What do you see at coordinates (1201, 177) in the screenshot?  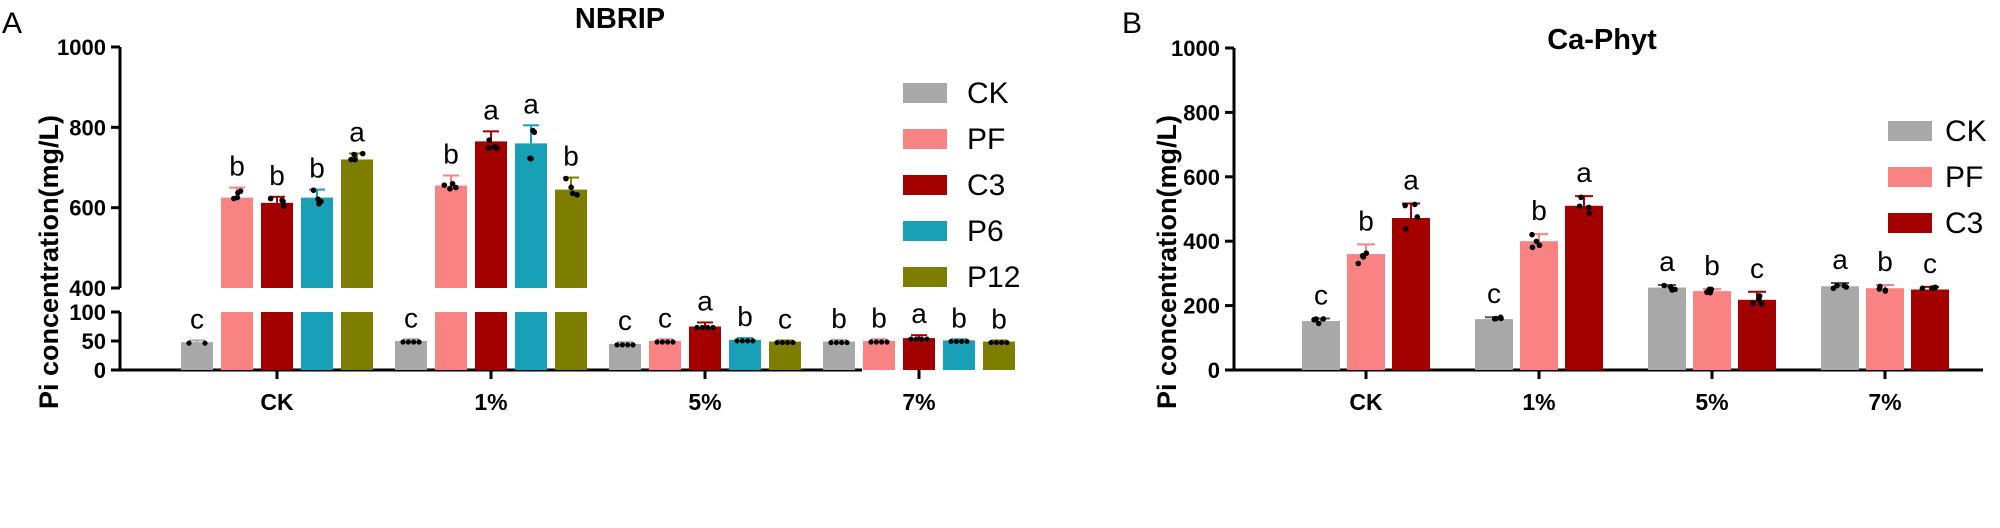 I see `y-tick-label: 600` at bounding box center [1201, 177].